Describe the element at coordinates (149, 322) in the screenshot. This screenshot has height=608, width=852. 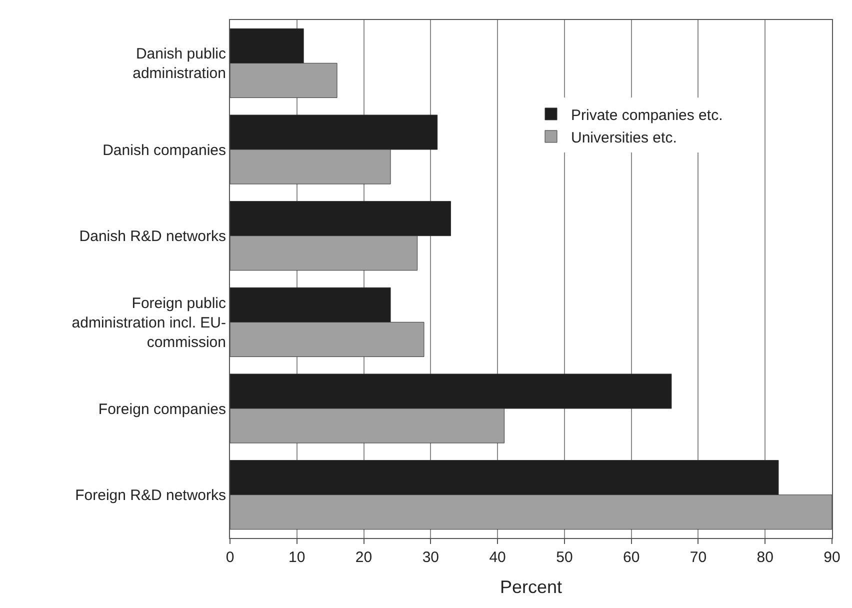
I see `y-tick-label: Foreign public administration incl. EU-commission` at that location.